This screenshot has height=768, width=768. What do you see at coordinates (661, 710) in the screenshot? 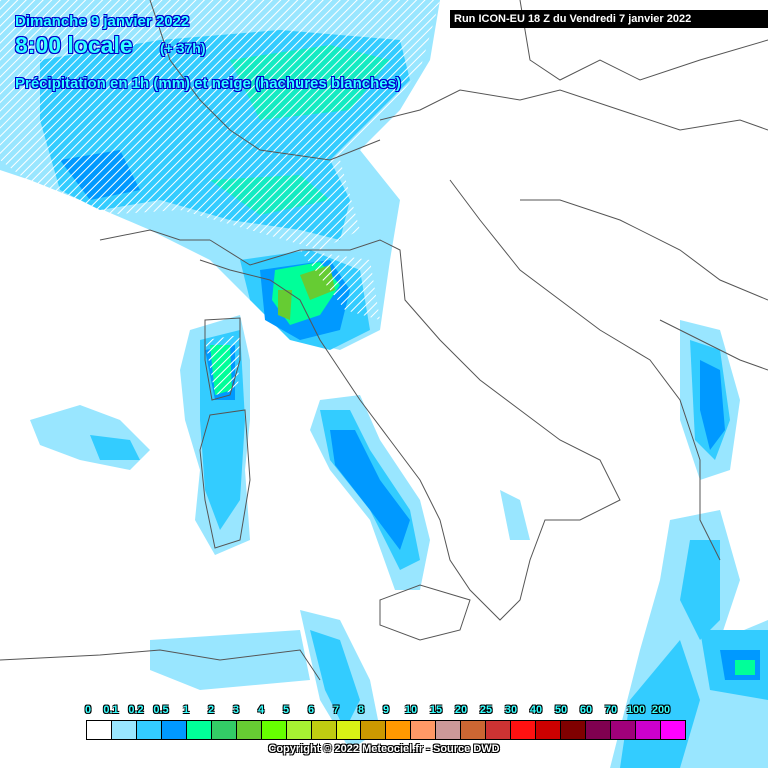
I see `legend-label: 200` at bounding box center [661, 710].